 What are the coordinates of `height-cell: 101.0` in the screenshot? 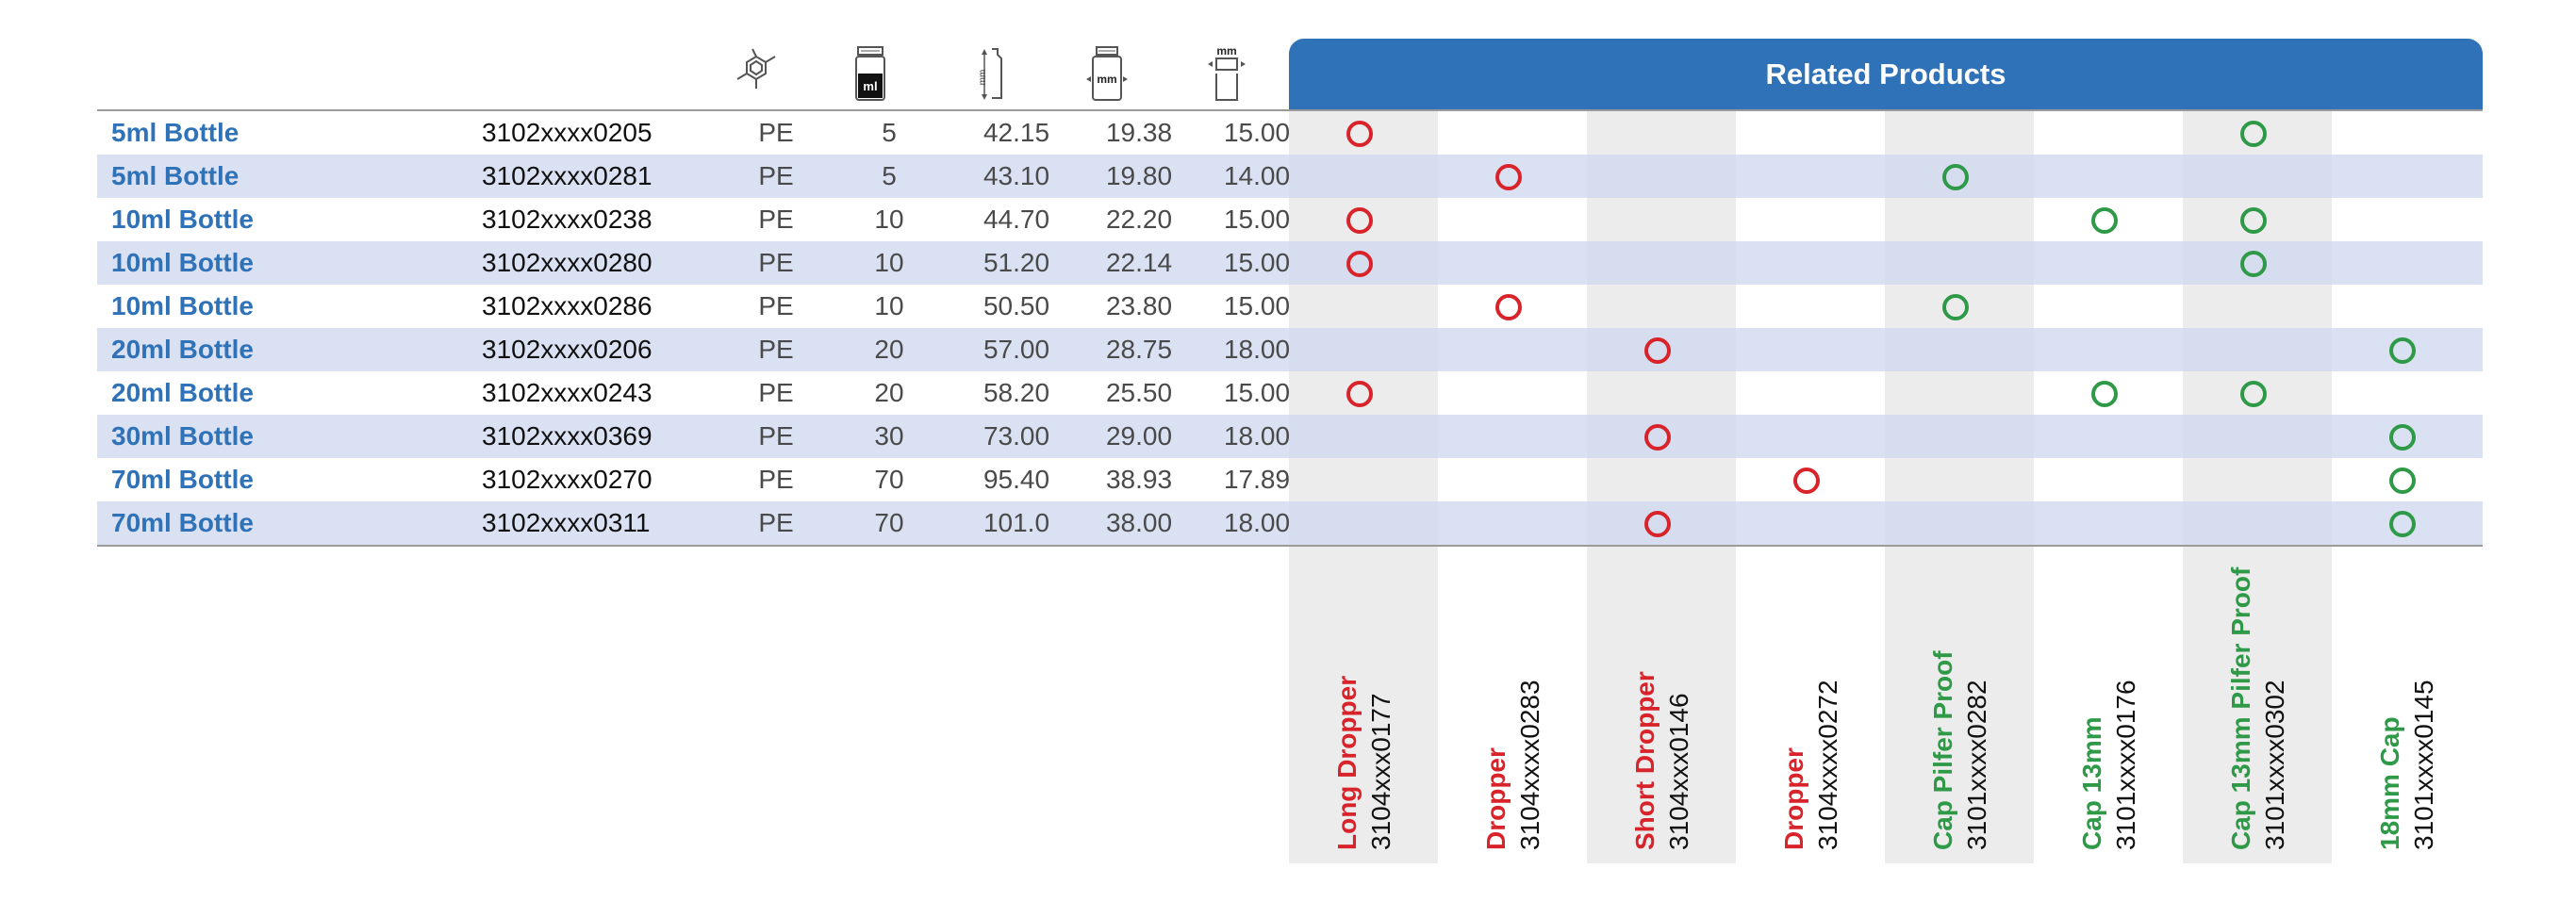 It's located at (1016, 522).